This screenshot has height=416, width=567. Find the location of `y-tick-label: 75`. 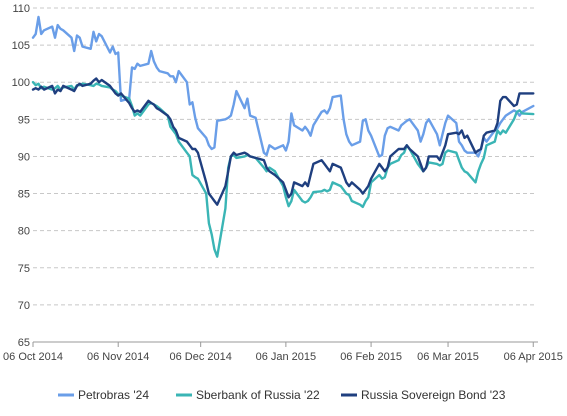

y-tick-label: 75 is located at coordinates (24, 269).